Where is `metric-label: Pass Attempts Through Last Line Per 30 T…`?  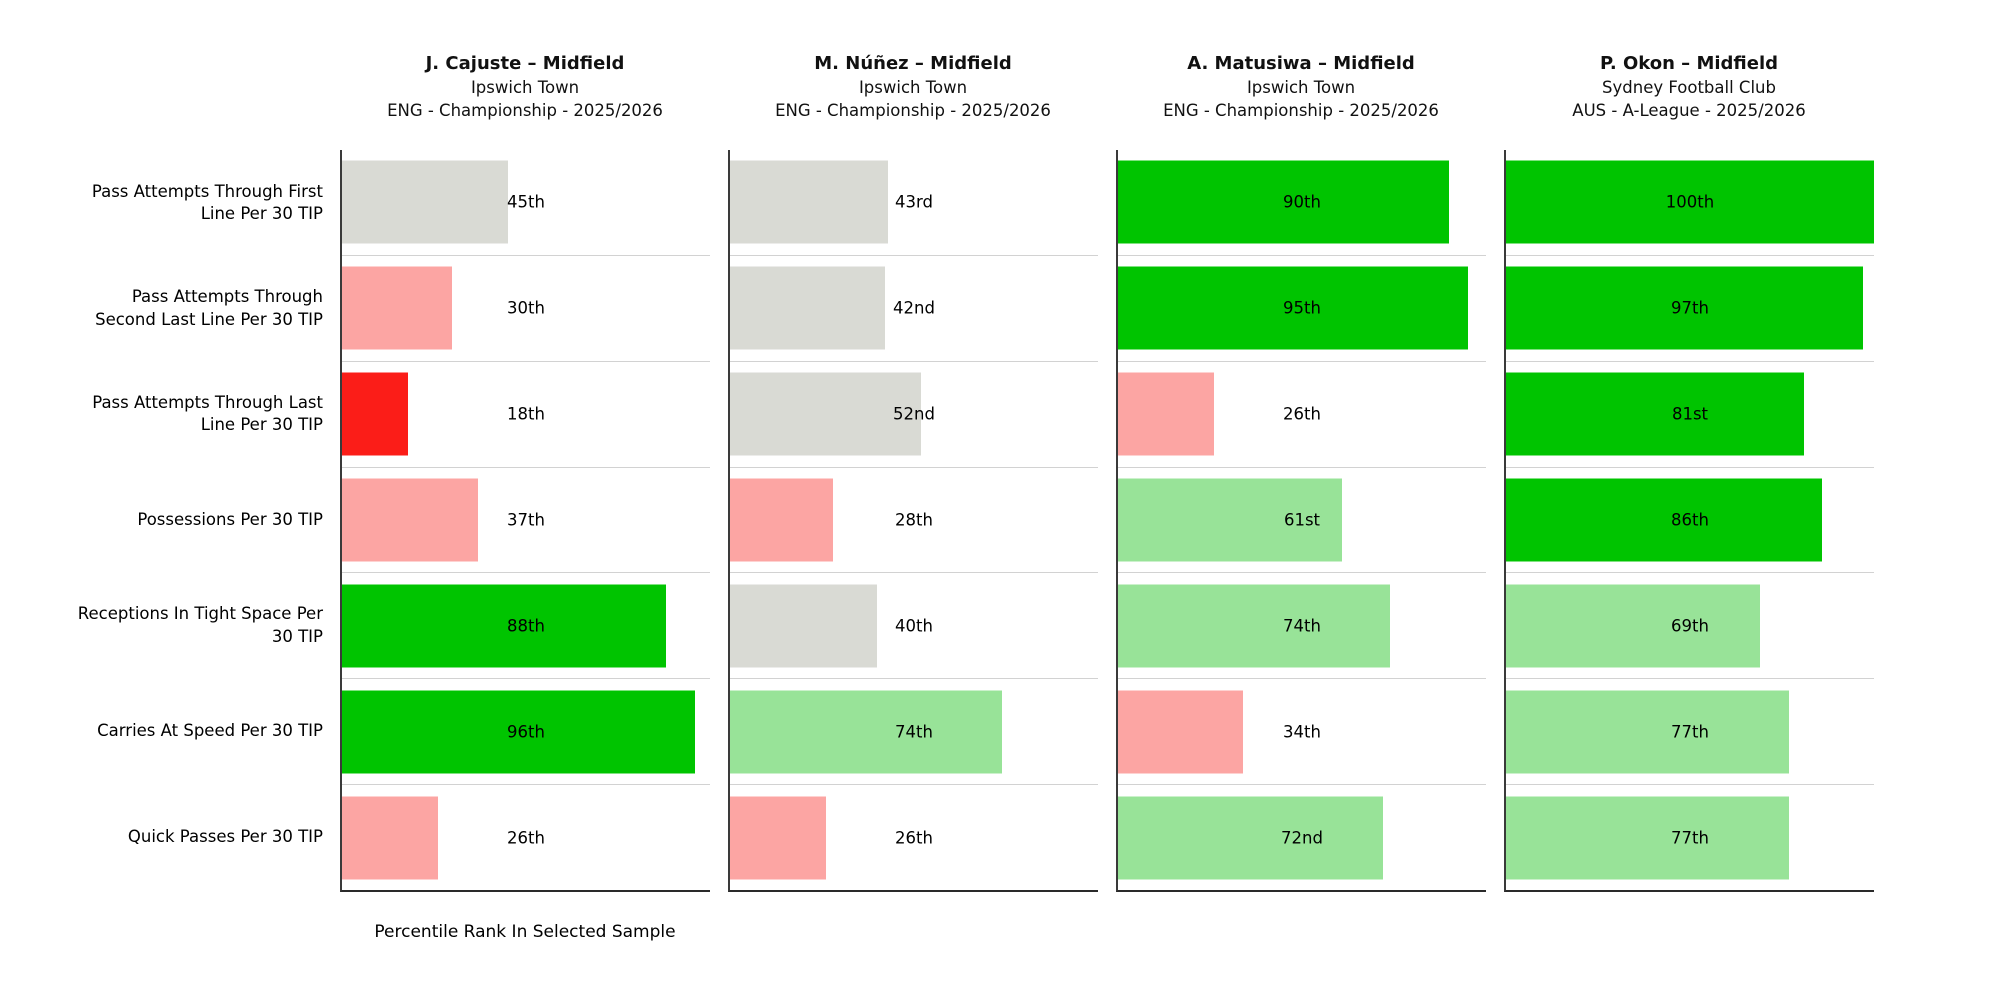
metric-label: Pass Attempts Through Last Line Per 30 T… is located at coordinates (166, 414).